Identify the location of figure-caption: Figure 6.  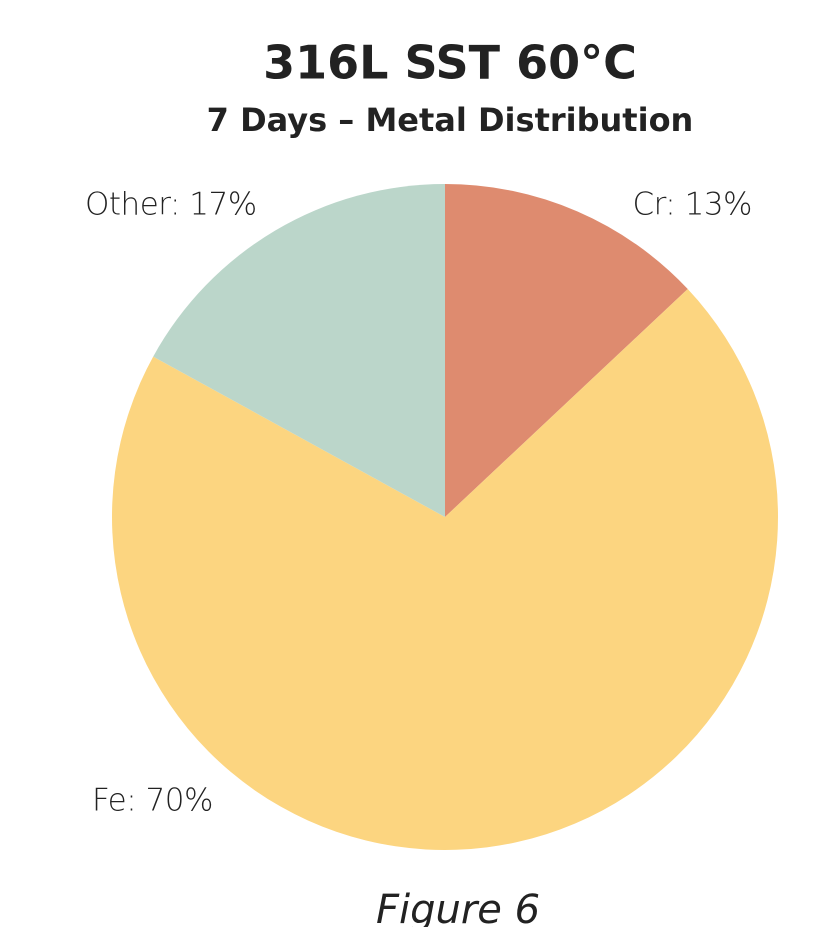
(458, 907).